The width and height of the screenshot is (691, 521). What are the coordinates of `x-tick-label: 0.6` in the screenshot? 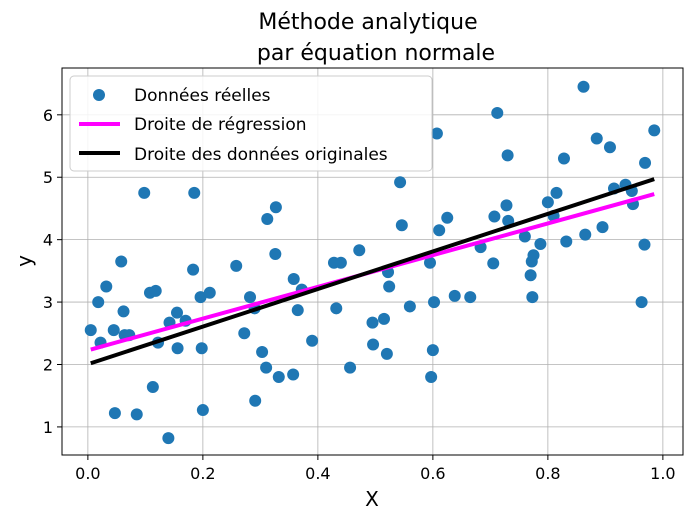 It's located at (432, 473).